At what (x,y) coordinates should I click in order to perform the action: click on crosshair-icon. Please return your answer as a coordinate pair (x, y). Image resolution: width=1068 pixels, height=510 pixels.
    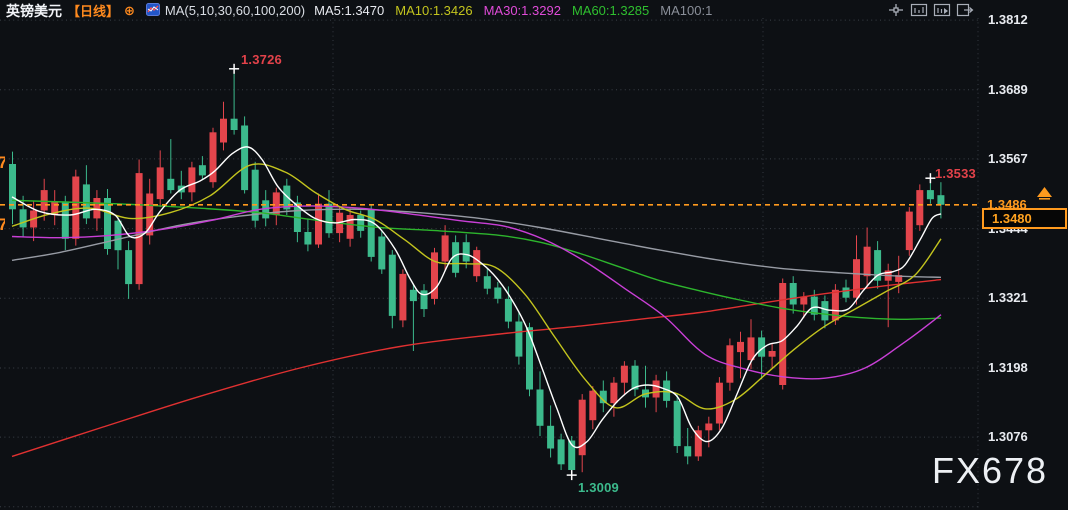
    Looking at the image, I should click on (896, 9).